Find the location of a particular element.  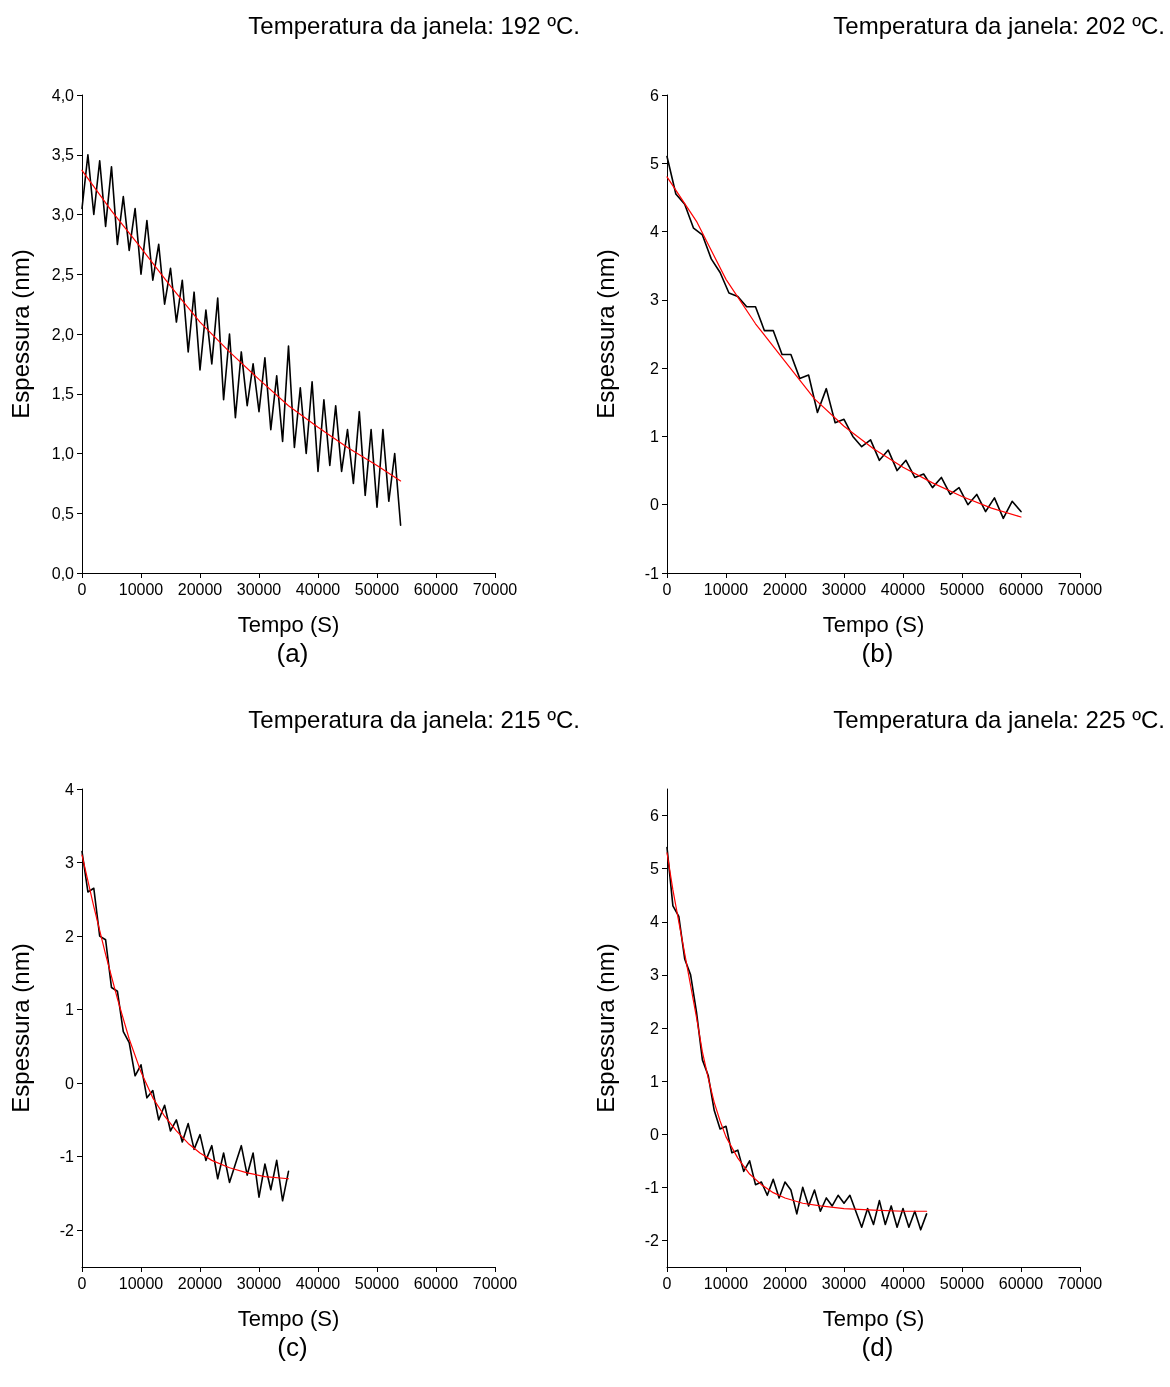

chart-title: Temperatura da janela: 225 ºC. is located at coordinates (999, 718).